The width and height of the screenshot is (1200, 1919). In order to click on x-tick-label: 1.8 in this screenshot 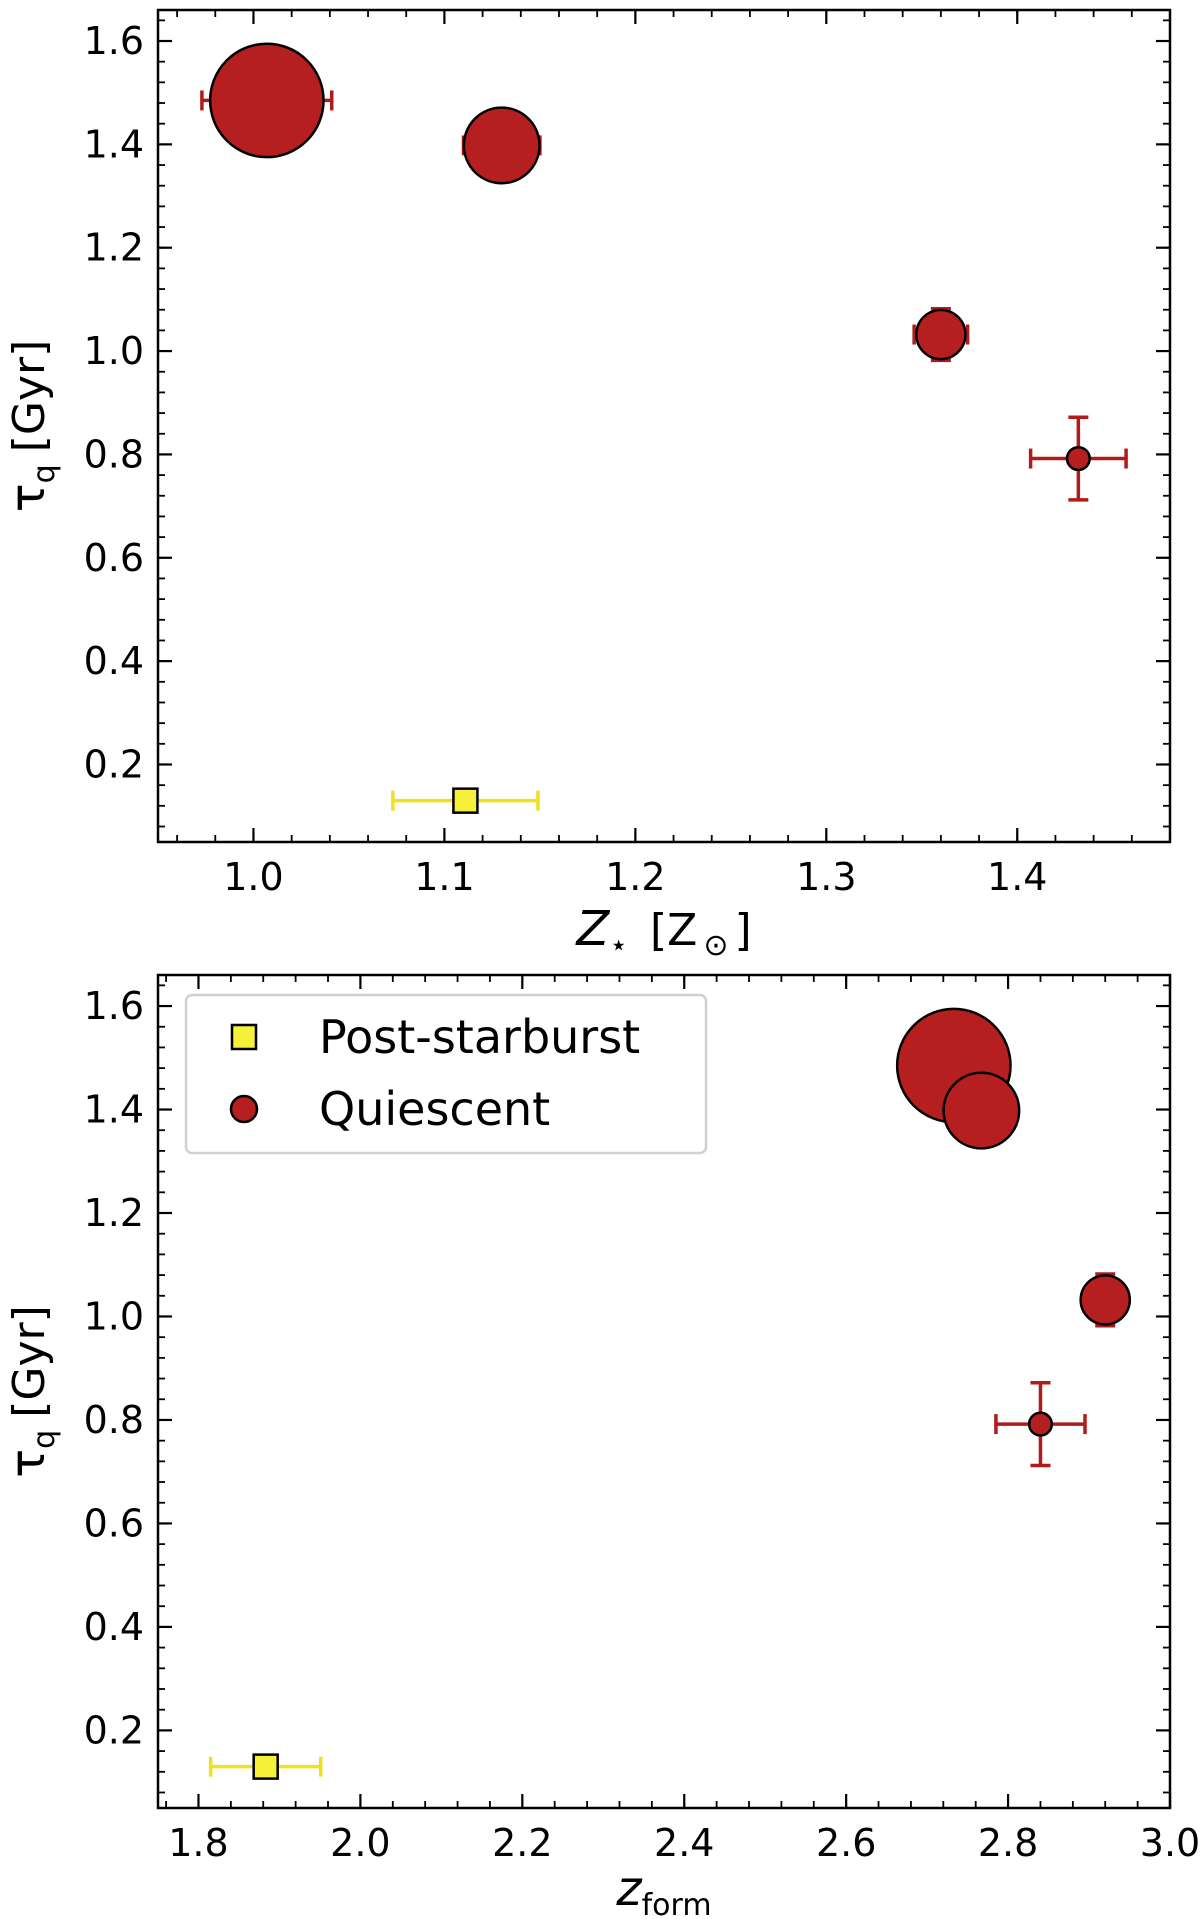, I will do `click(198, 1843)`.